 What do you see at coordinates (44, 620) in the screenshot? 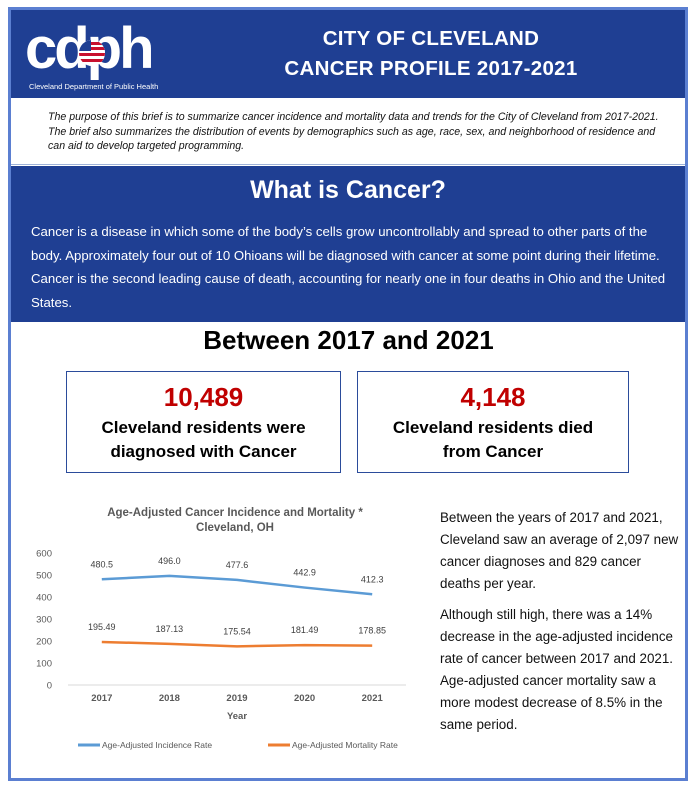
I see `y-tick-label: 300` at bounding box center [44, 620].